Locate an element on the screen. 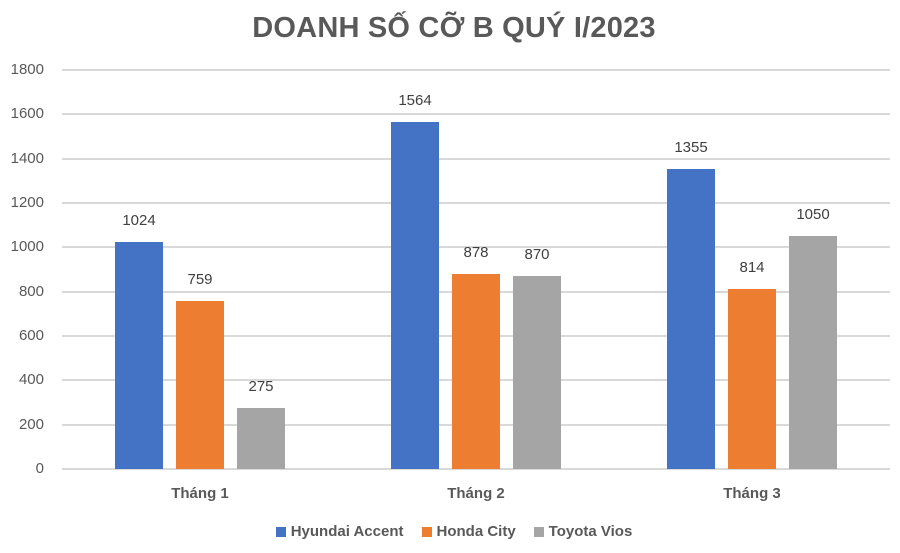 The height and width of the screenshot is (553, 900). data-label: 814 is located at coordinates (752, 267).